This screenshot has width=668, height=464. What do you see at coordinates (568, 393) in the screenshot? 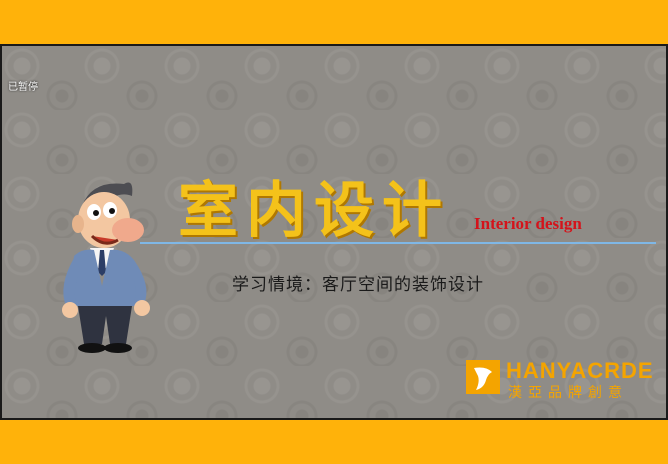
I see `brand-name-chinese: 漢亞品牌創意` at bounding box center [568, 393].